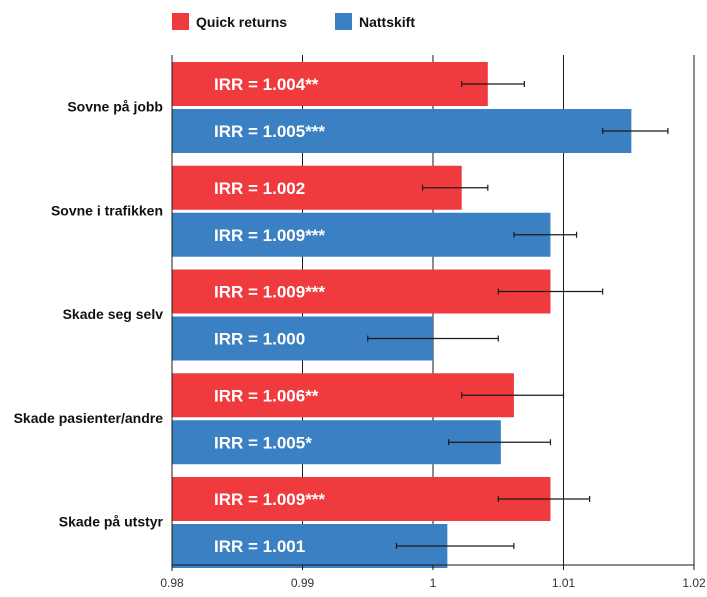 This screenshot has height=597, width=707. What do you see at coordinates (172, 583) in the screenshot?
I see `x-tick-label: 0.98` at bounding box center [172, 583].